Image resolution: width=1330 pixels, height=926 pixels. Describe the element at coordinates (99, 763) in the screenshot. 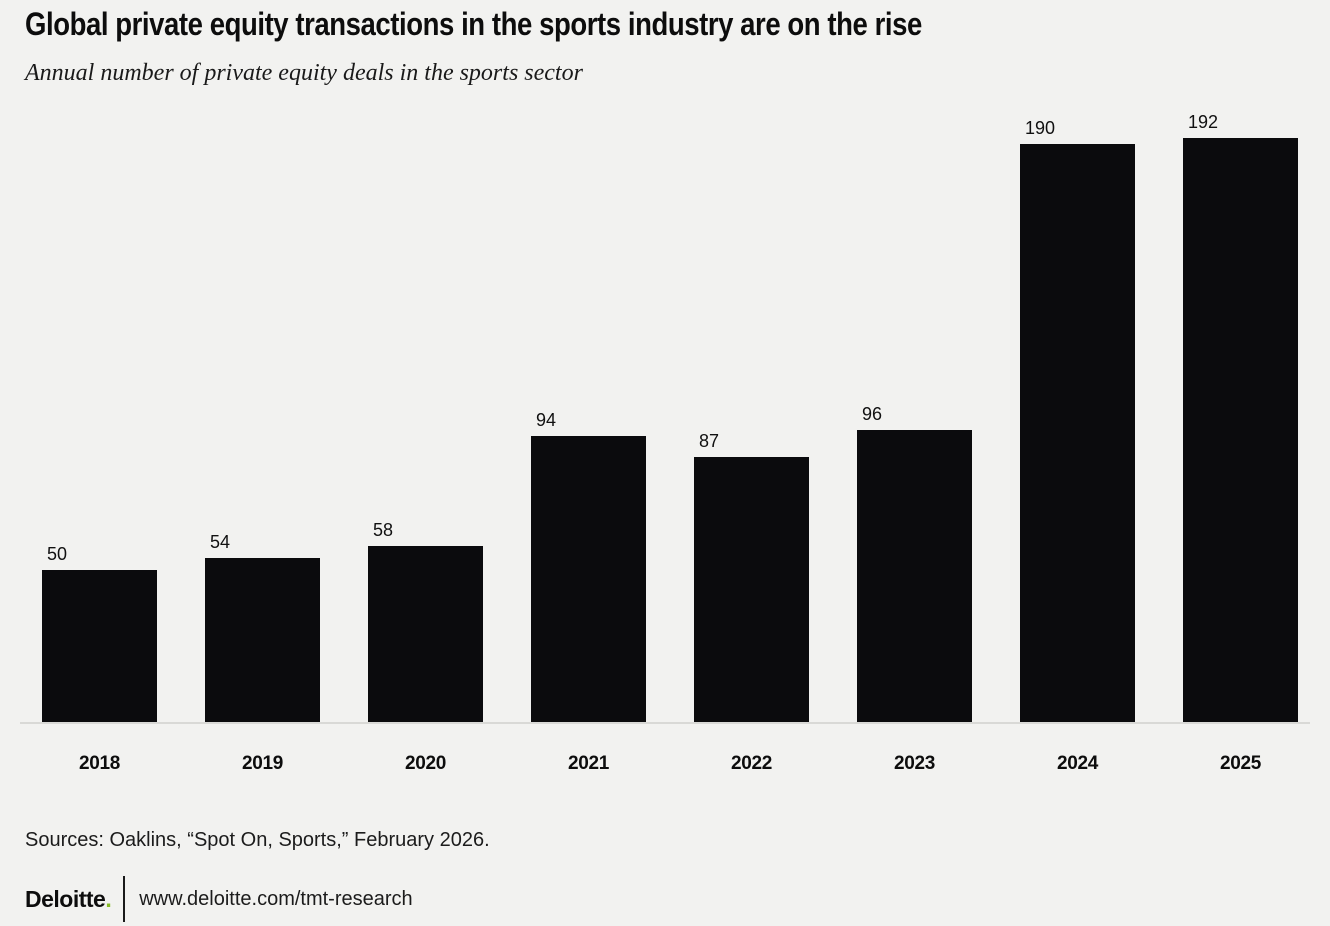

I see `x-axis-tick-label: 2018` at that location.